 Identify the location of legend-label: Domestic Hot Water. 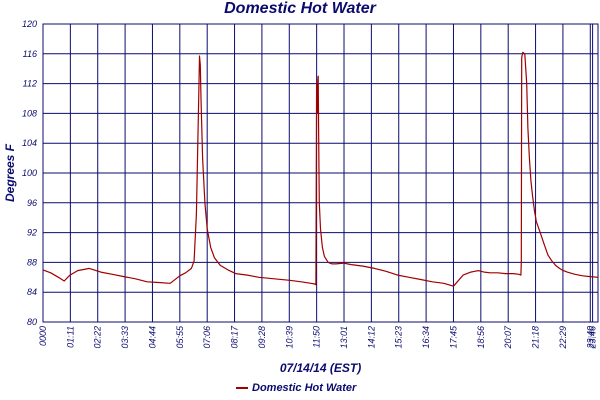
(304, 388).